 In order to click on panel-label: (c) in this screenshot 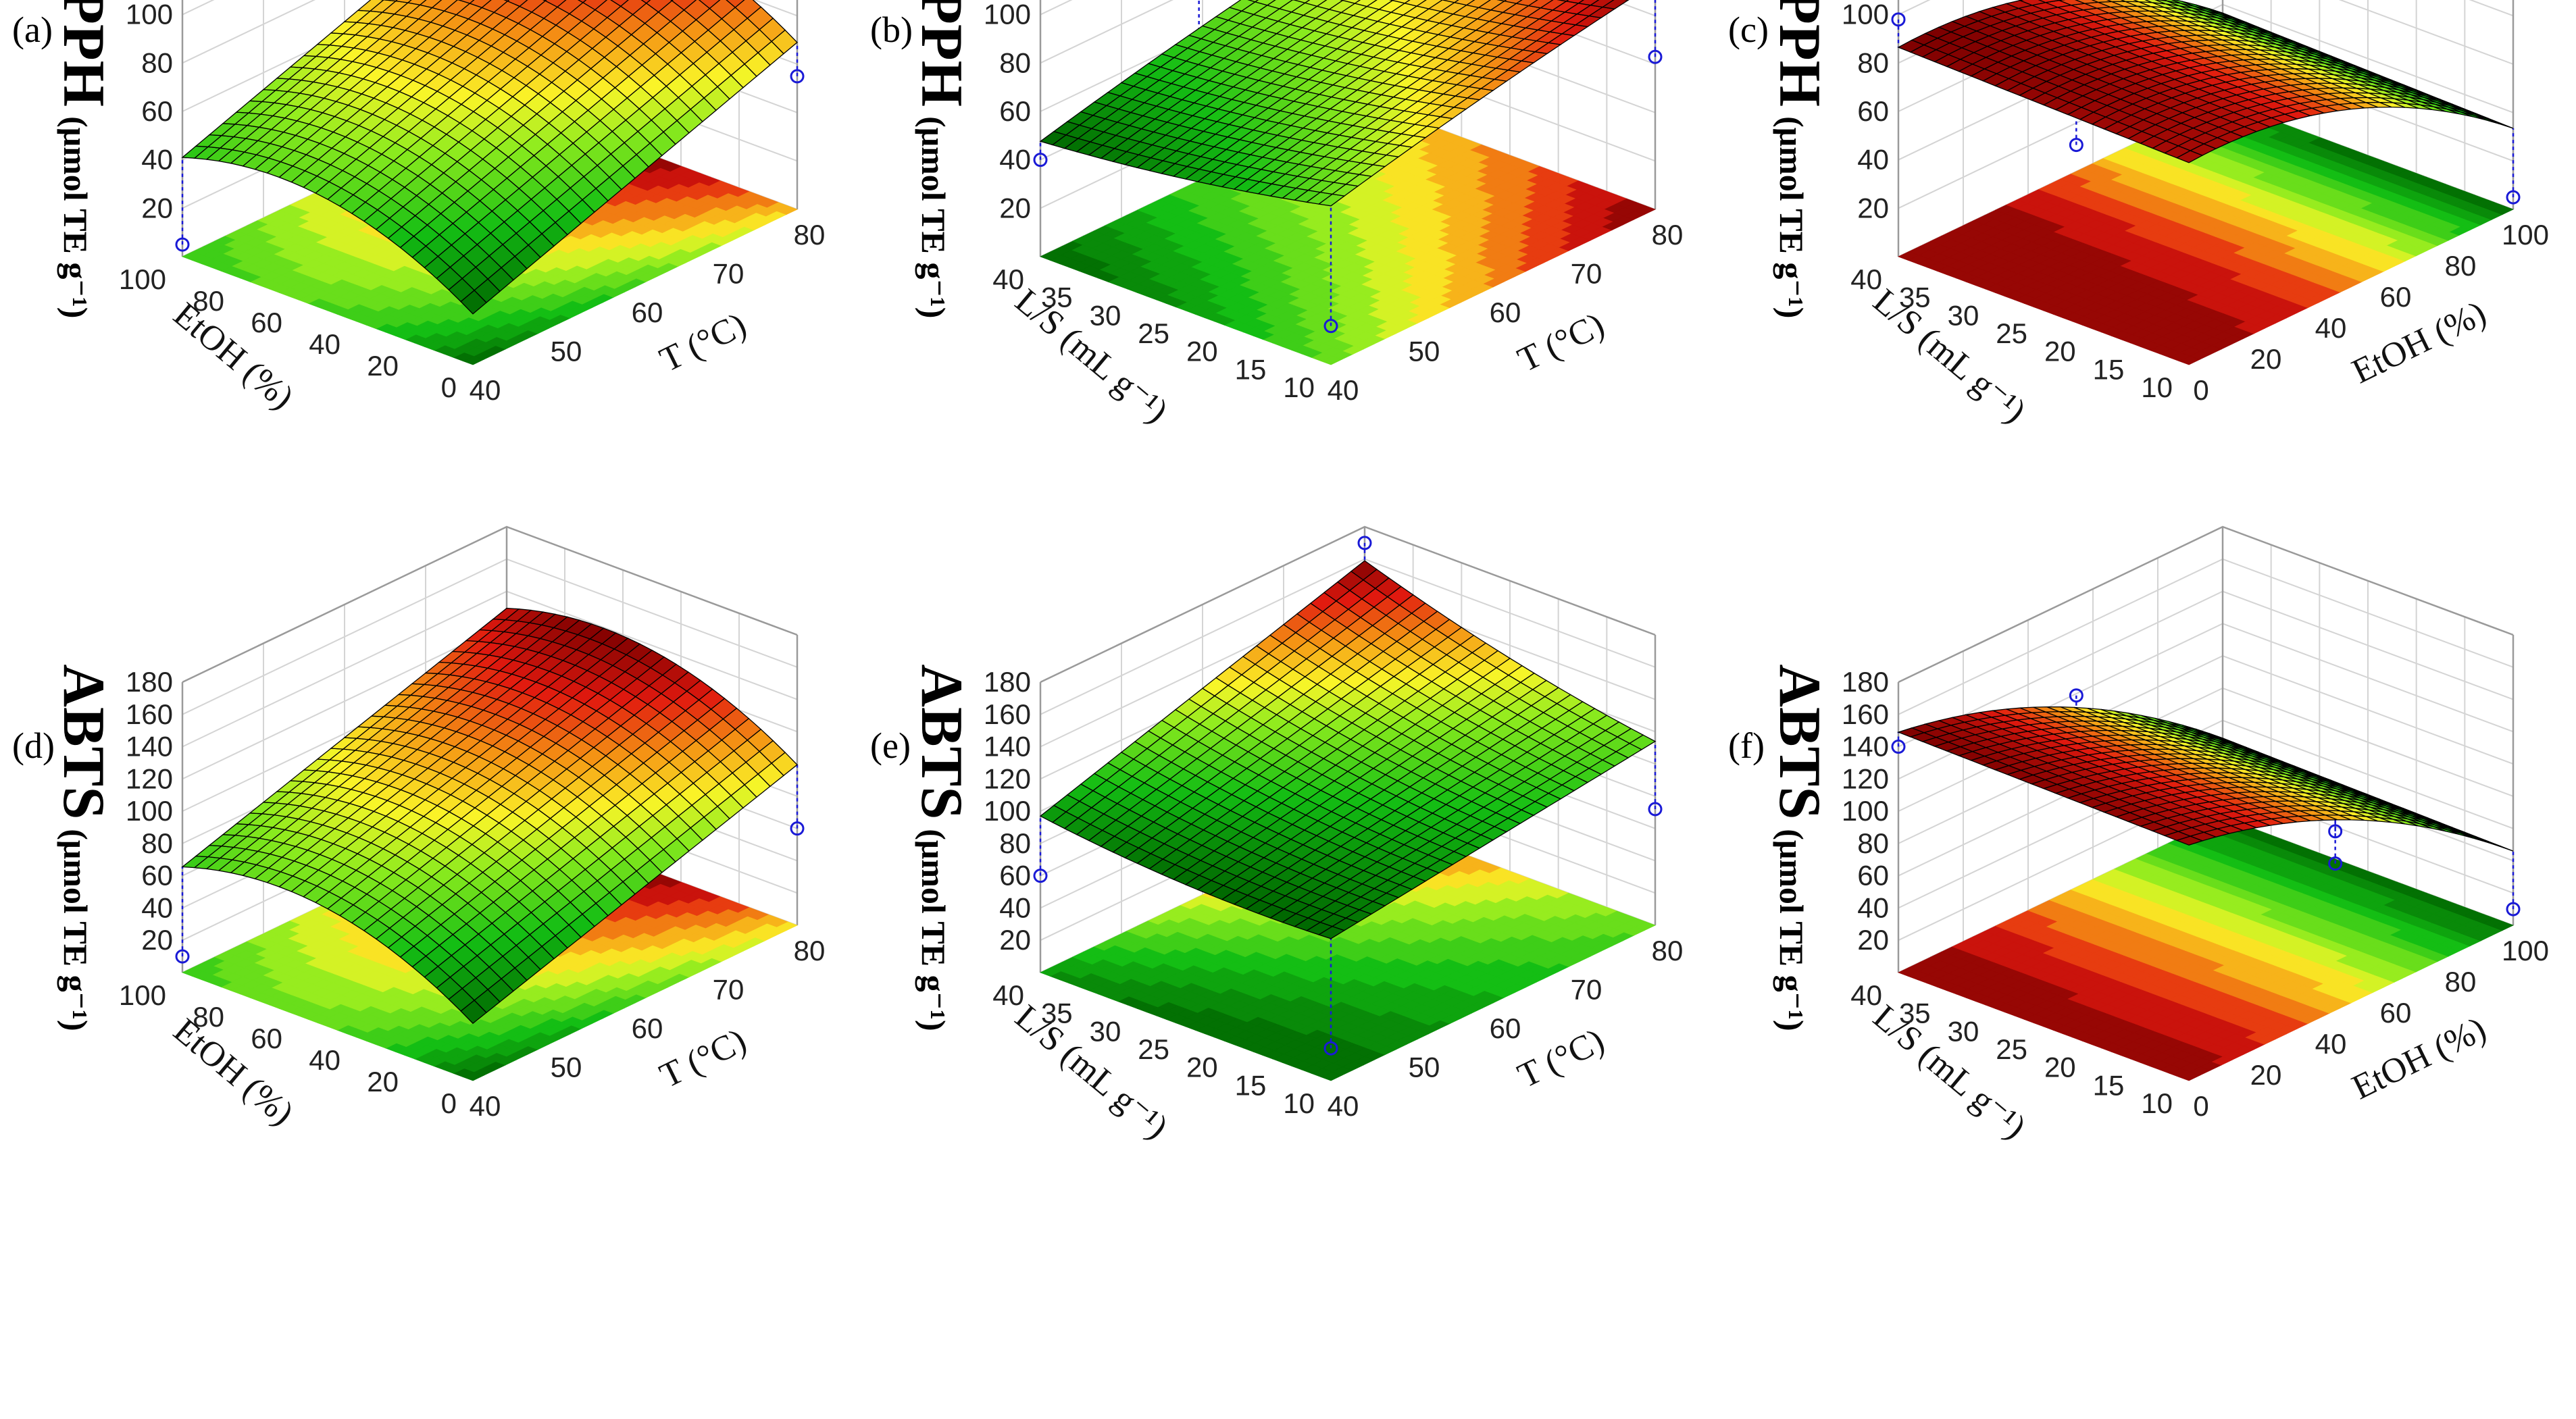, I will do `click(1748, 29)`.